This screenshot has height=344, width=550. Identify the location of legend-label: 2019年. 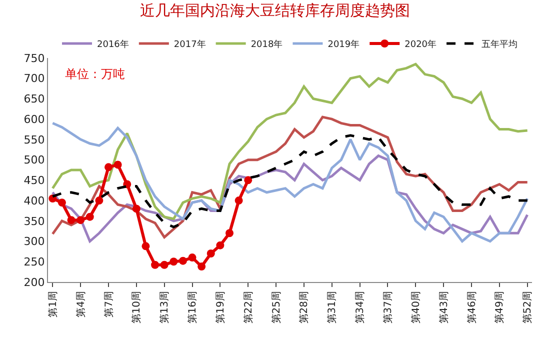
(344, 44).